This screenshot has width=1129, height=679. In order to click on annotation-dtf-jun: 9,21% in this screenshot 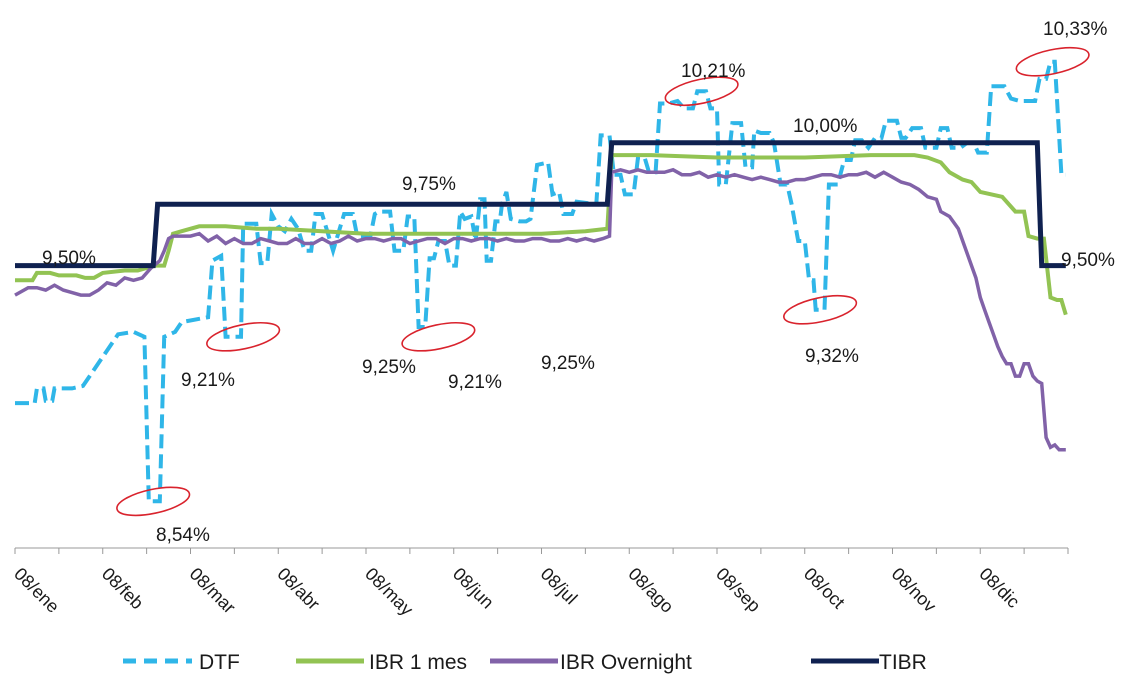, I will do `click(475, 382)`.